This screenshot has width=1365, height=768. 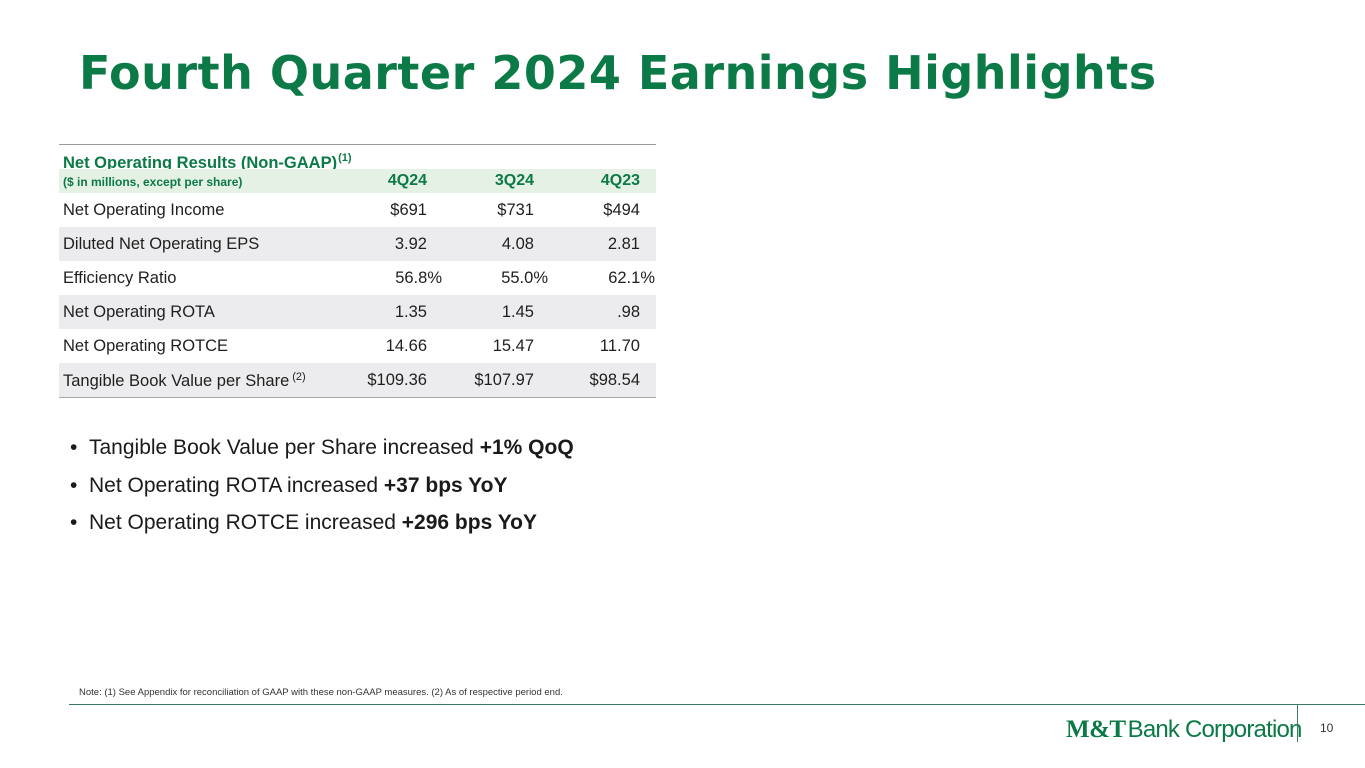 What do you see at coordinates (517, 312) in the screenshot?
I see `cell-3q24: 1.45` at bounding box center [517, 312].